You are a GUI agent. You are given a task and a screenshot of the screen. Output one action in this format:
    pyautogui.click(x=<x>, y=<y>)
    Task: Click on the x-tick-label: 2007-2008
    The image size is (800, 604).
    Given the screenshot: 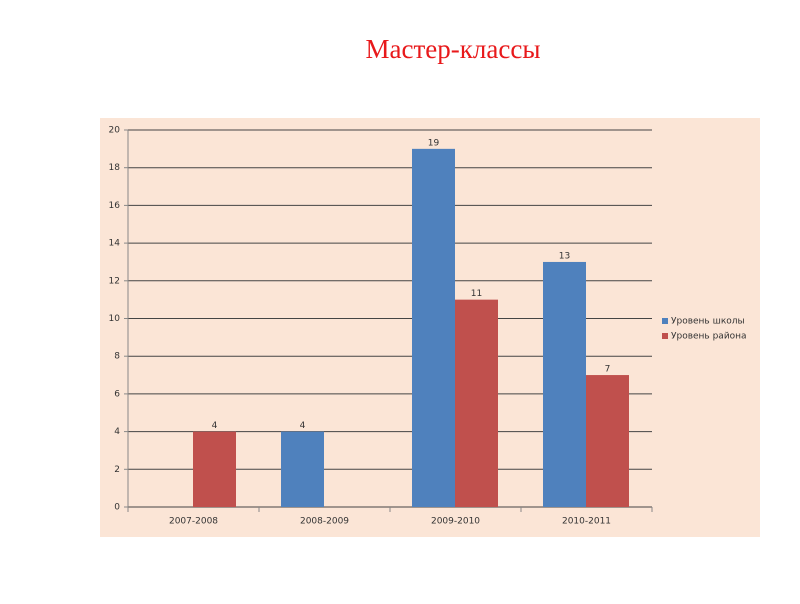 What is the action you would take?
    pyautogui.click(x=193, y=522)
    